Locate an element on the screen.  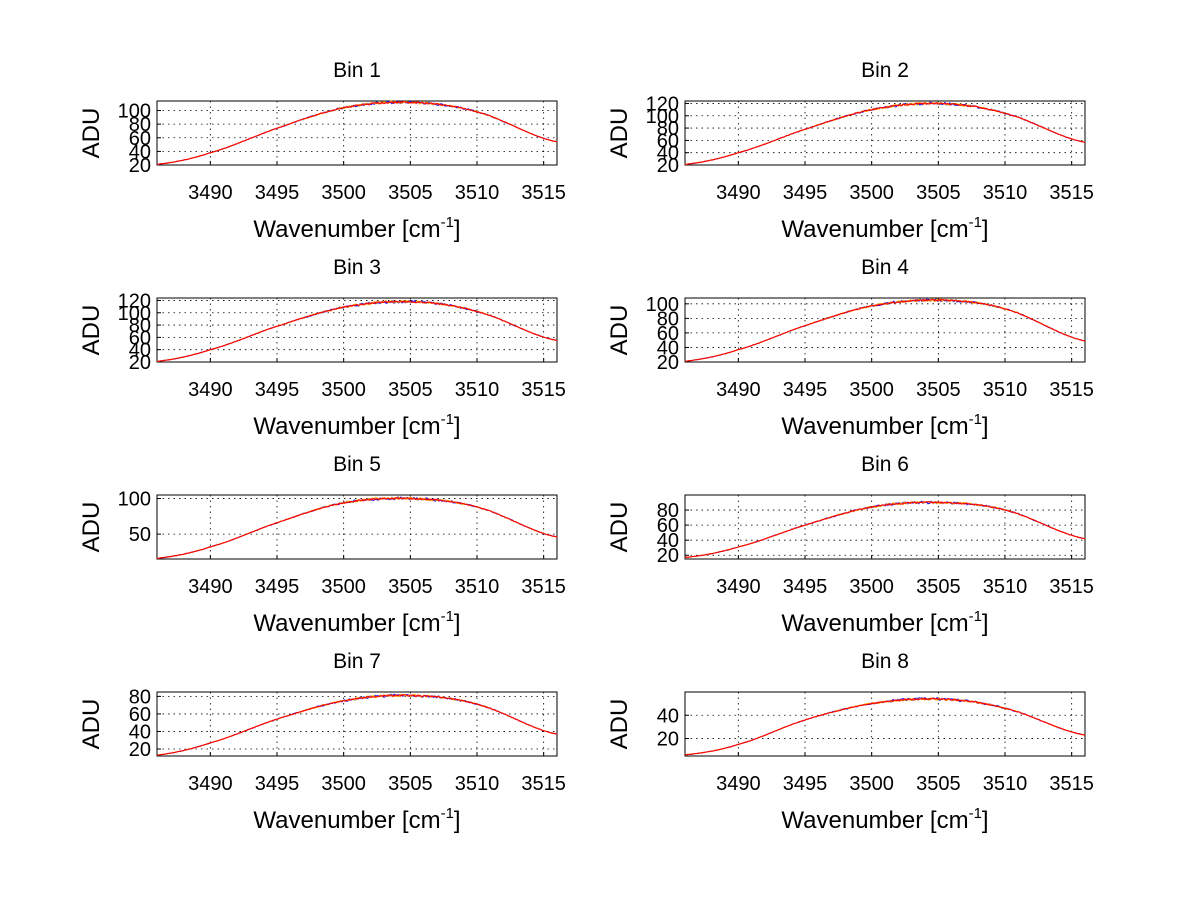
y-tick-label: 20 is located at coordinates (668, 363).